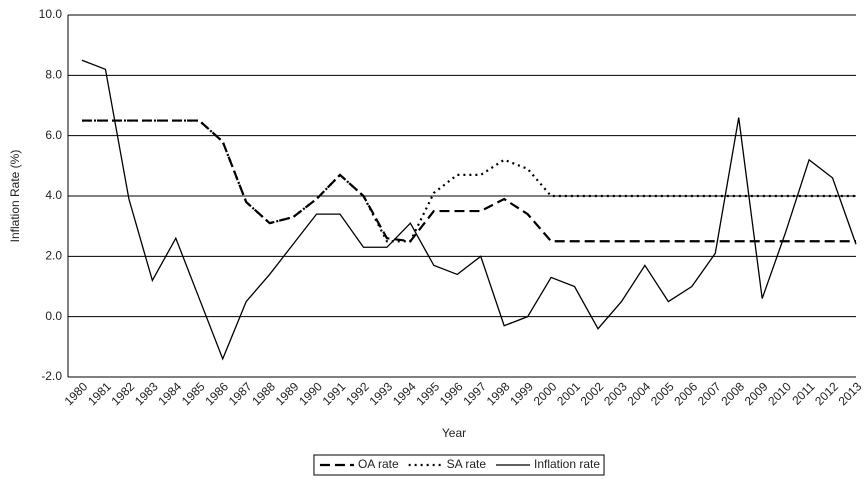  What do you see at coordinates (615, 393) in the screenshot?
I see `x-tick-label: 2003` at bounding box center [615, 393].